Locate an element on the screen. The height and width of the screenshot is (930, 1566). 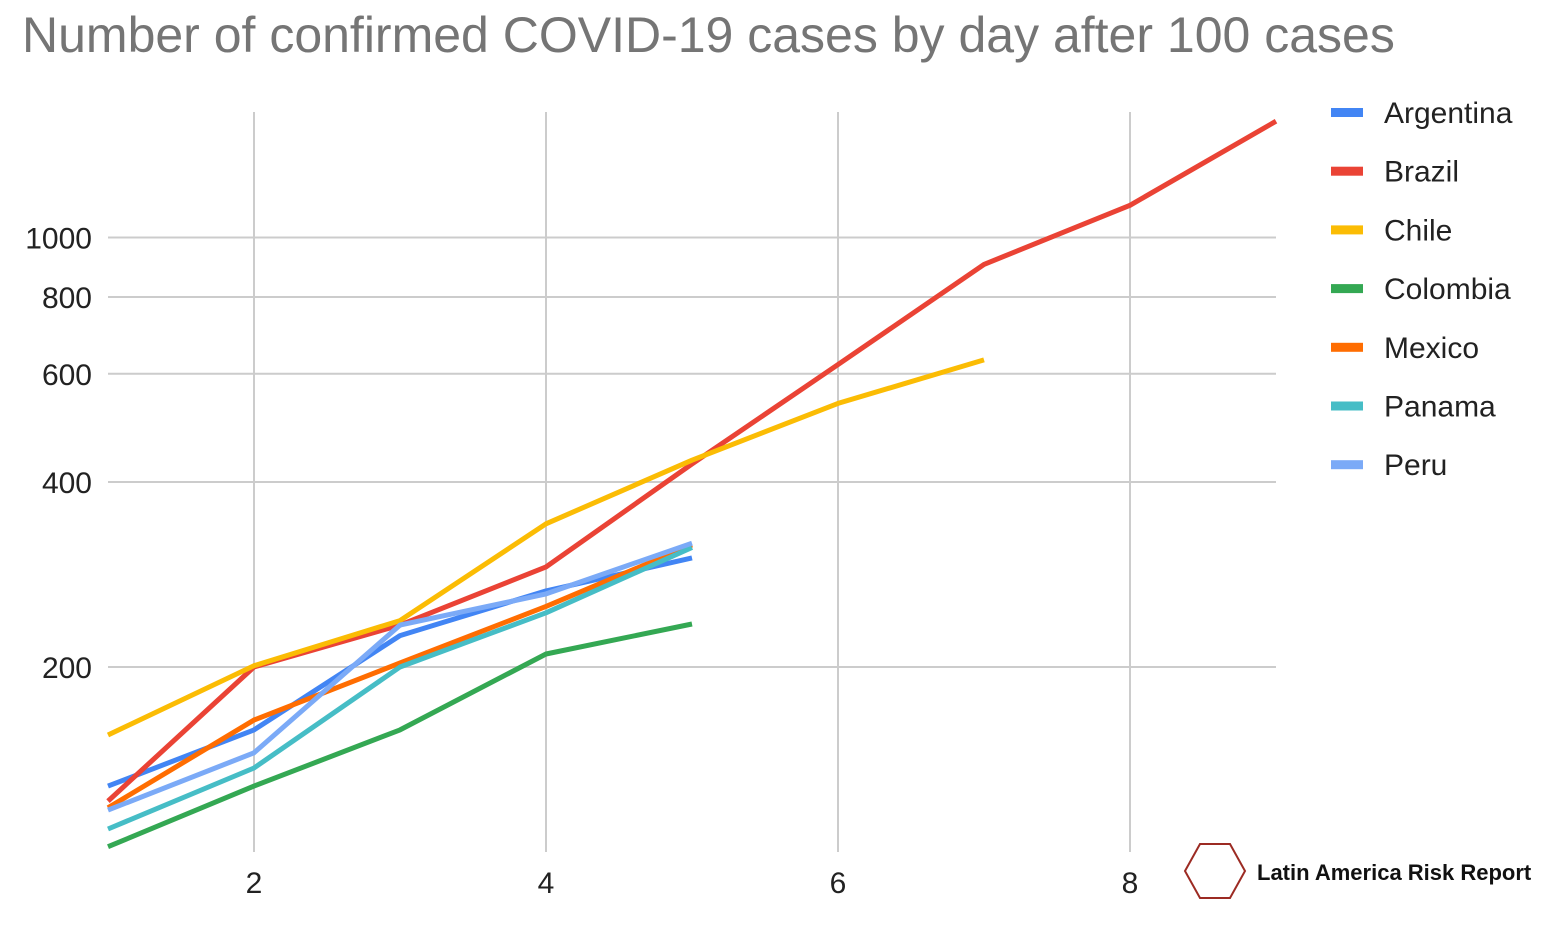
series-line-panama is located at coordinates (400, 688).